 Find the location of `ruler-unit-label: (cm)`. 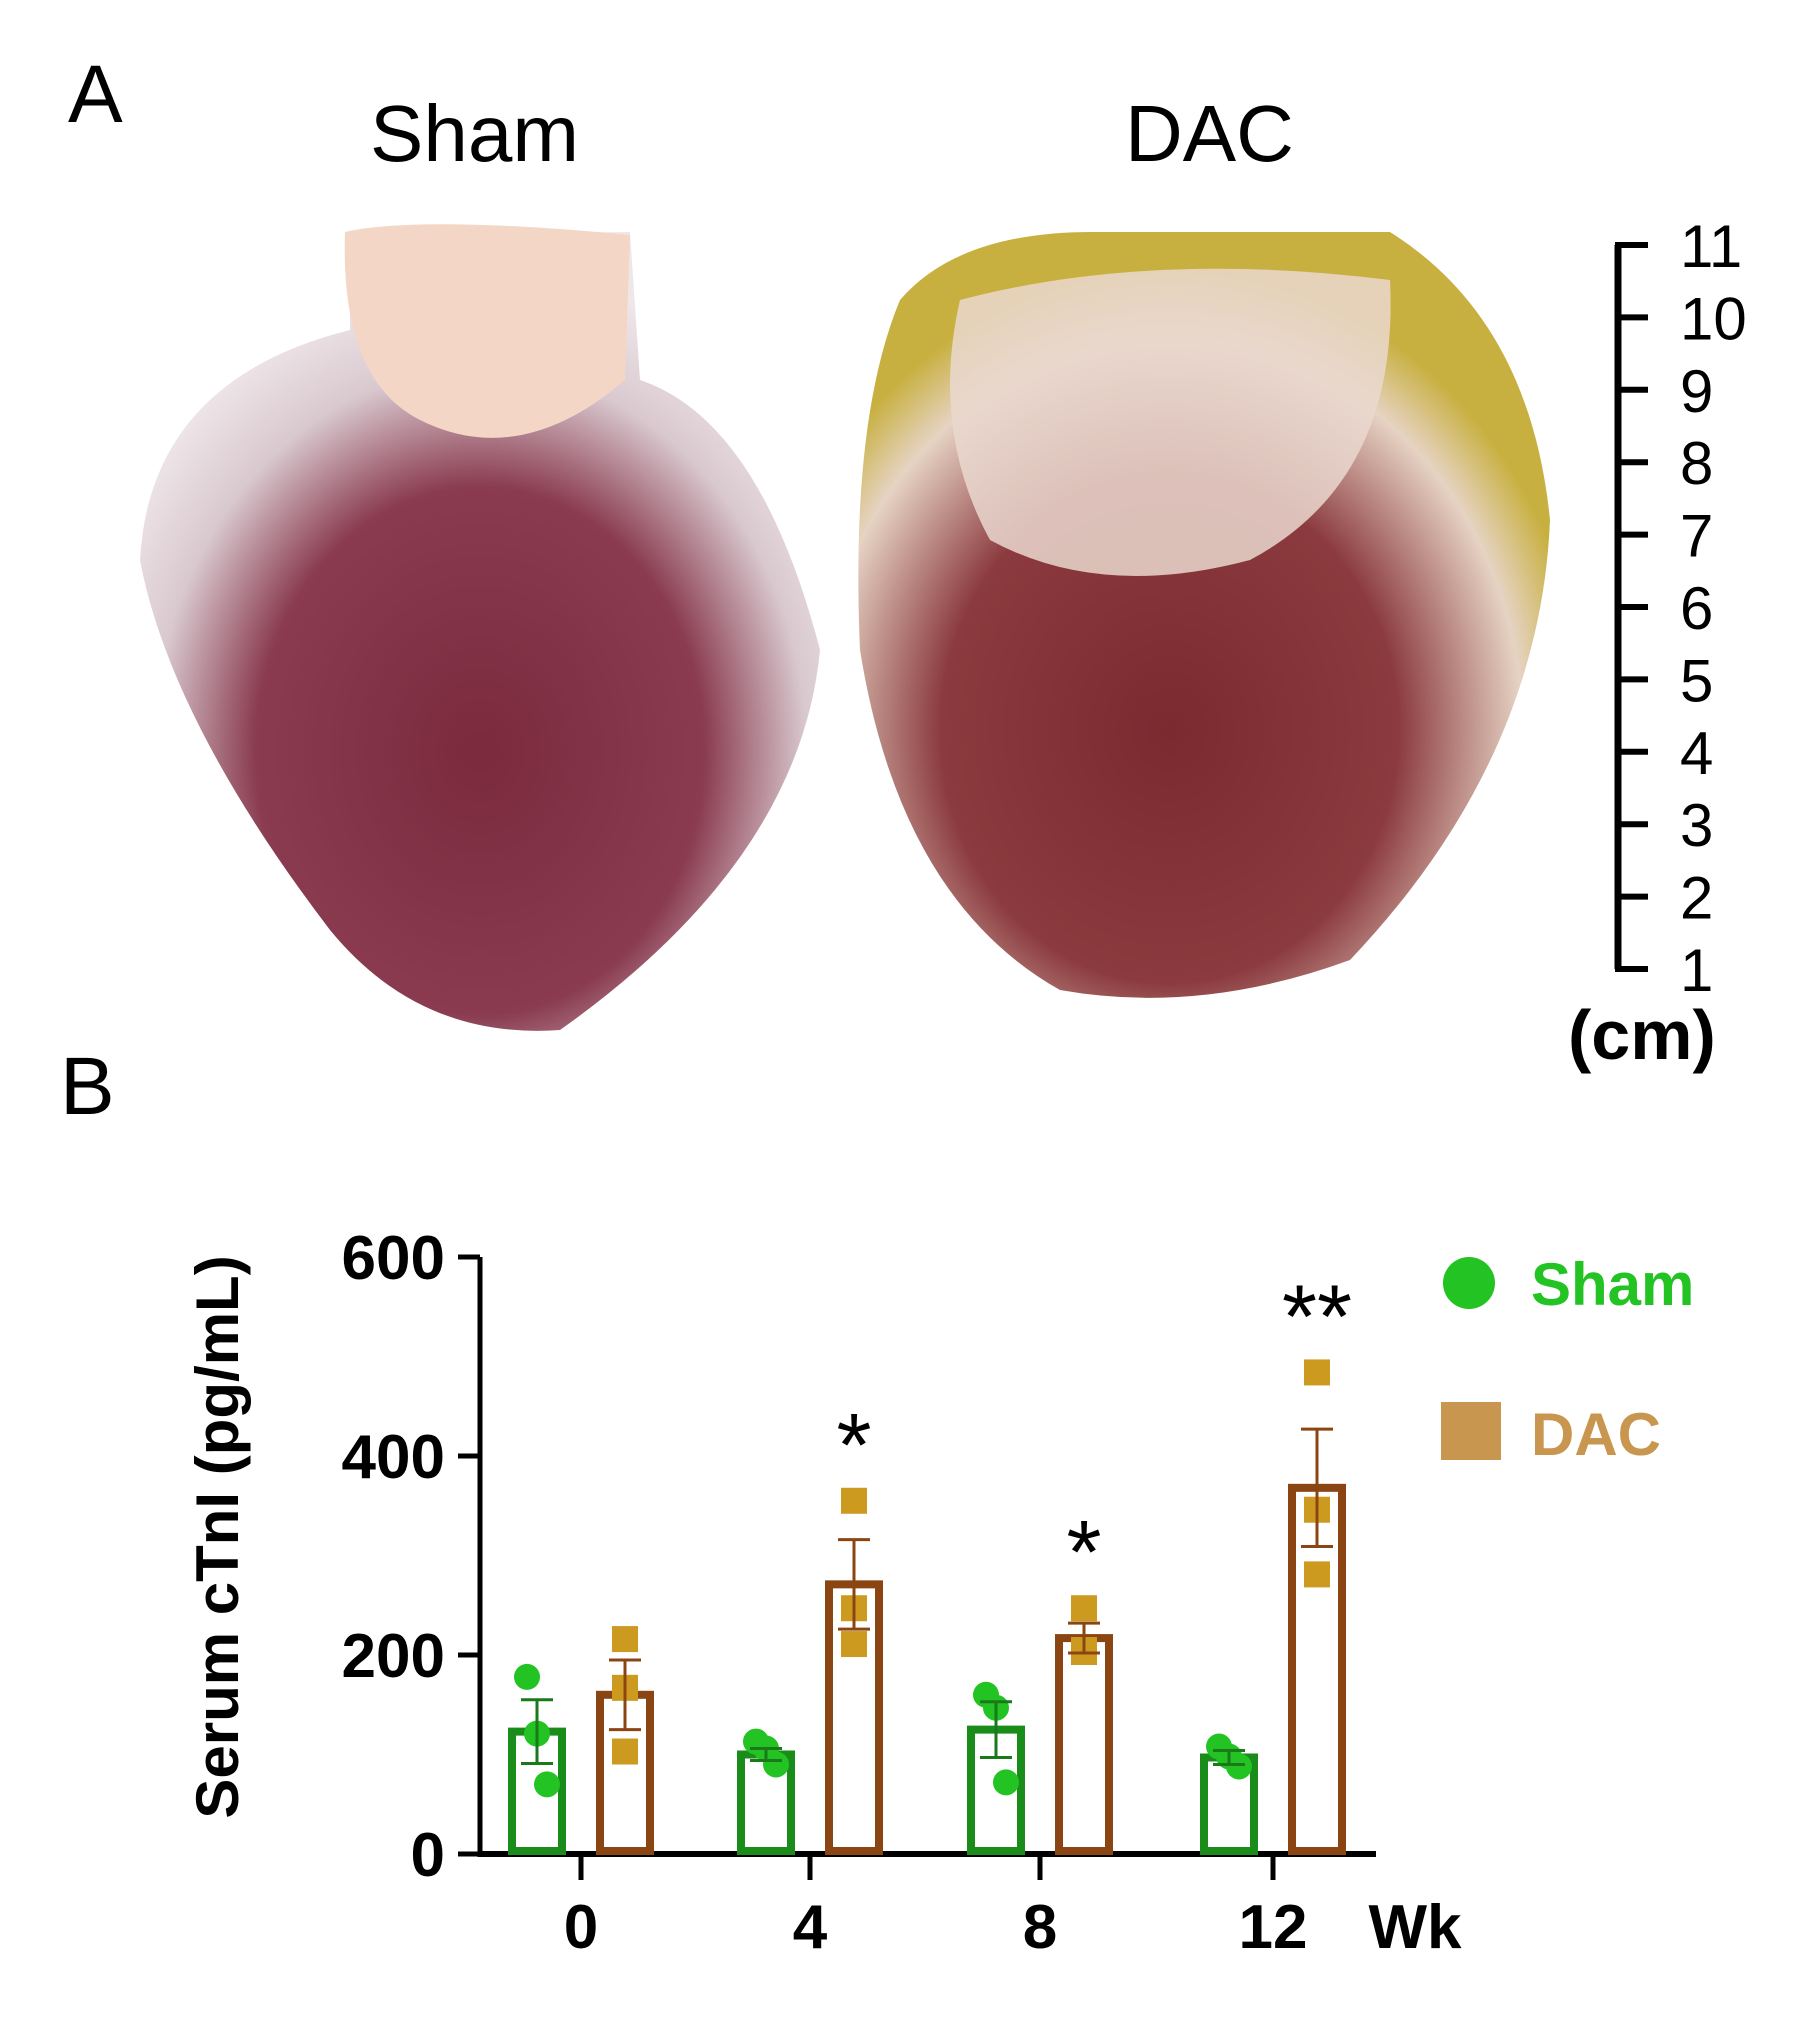

ruler-unit-label: (cm) is located at coordinates (1642, 1035).